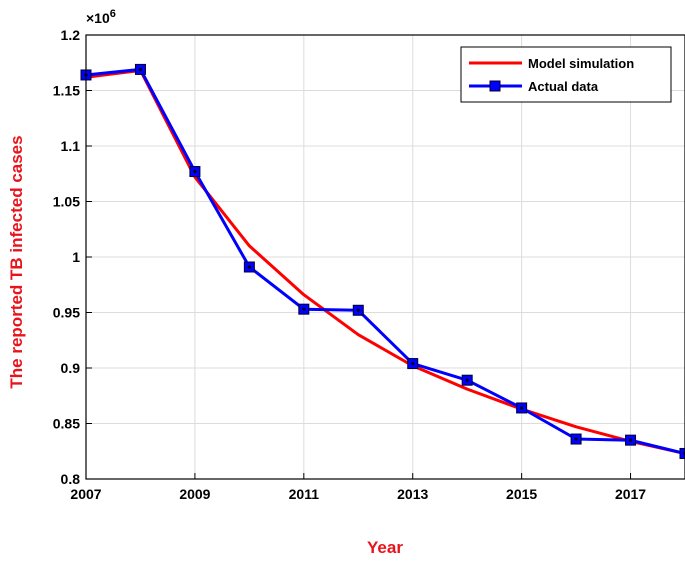 This screenshot has height=577, width=685. I want to click on x-axis-title: Year, so click(385, 547).